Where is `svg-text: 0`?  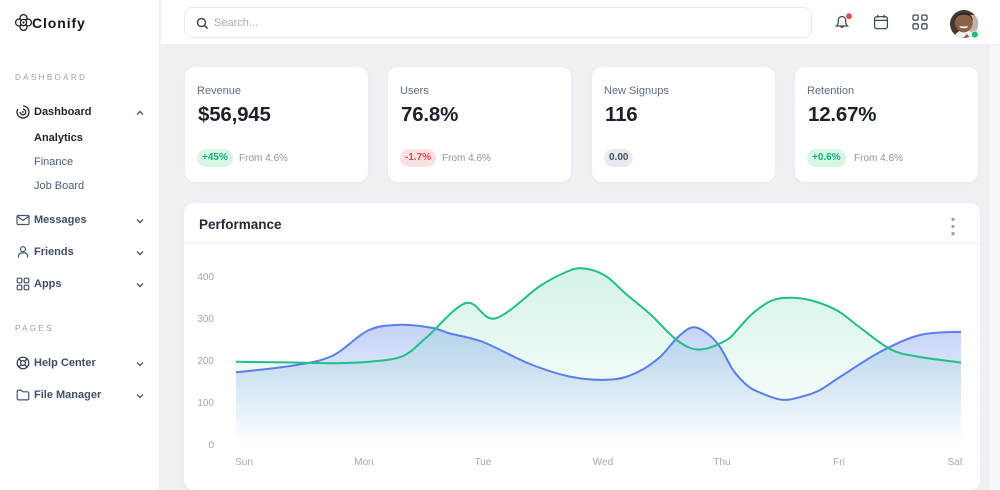 svg-text: 0 is located at coordinates (211, 445).